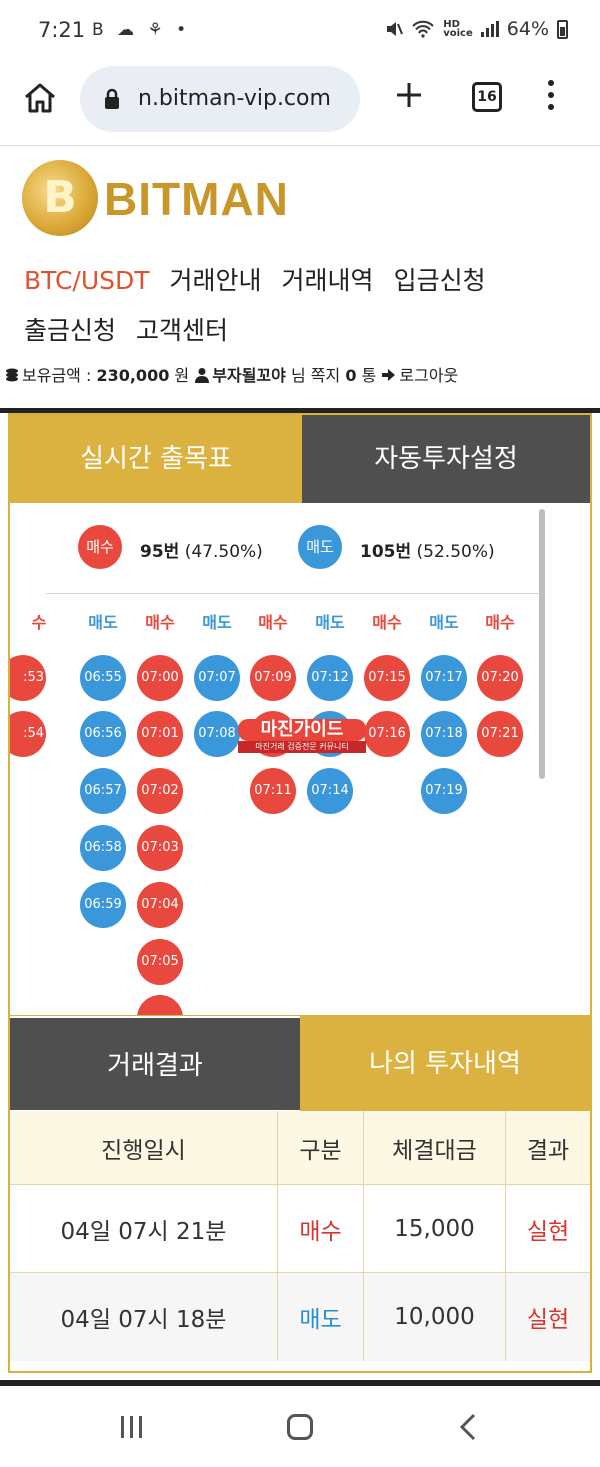 The height and width of the screenshot is (1467, 600). Describe the element at coordinates (489, 29) in the screenshot. I see `signal-icon` at that location.